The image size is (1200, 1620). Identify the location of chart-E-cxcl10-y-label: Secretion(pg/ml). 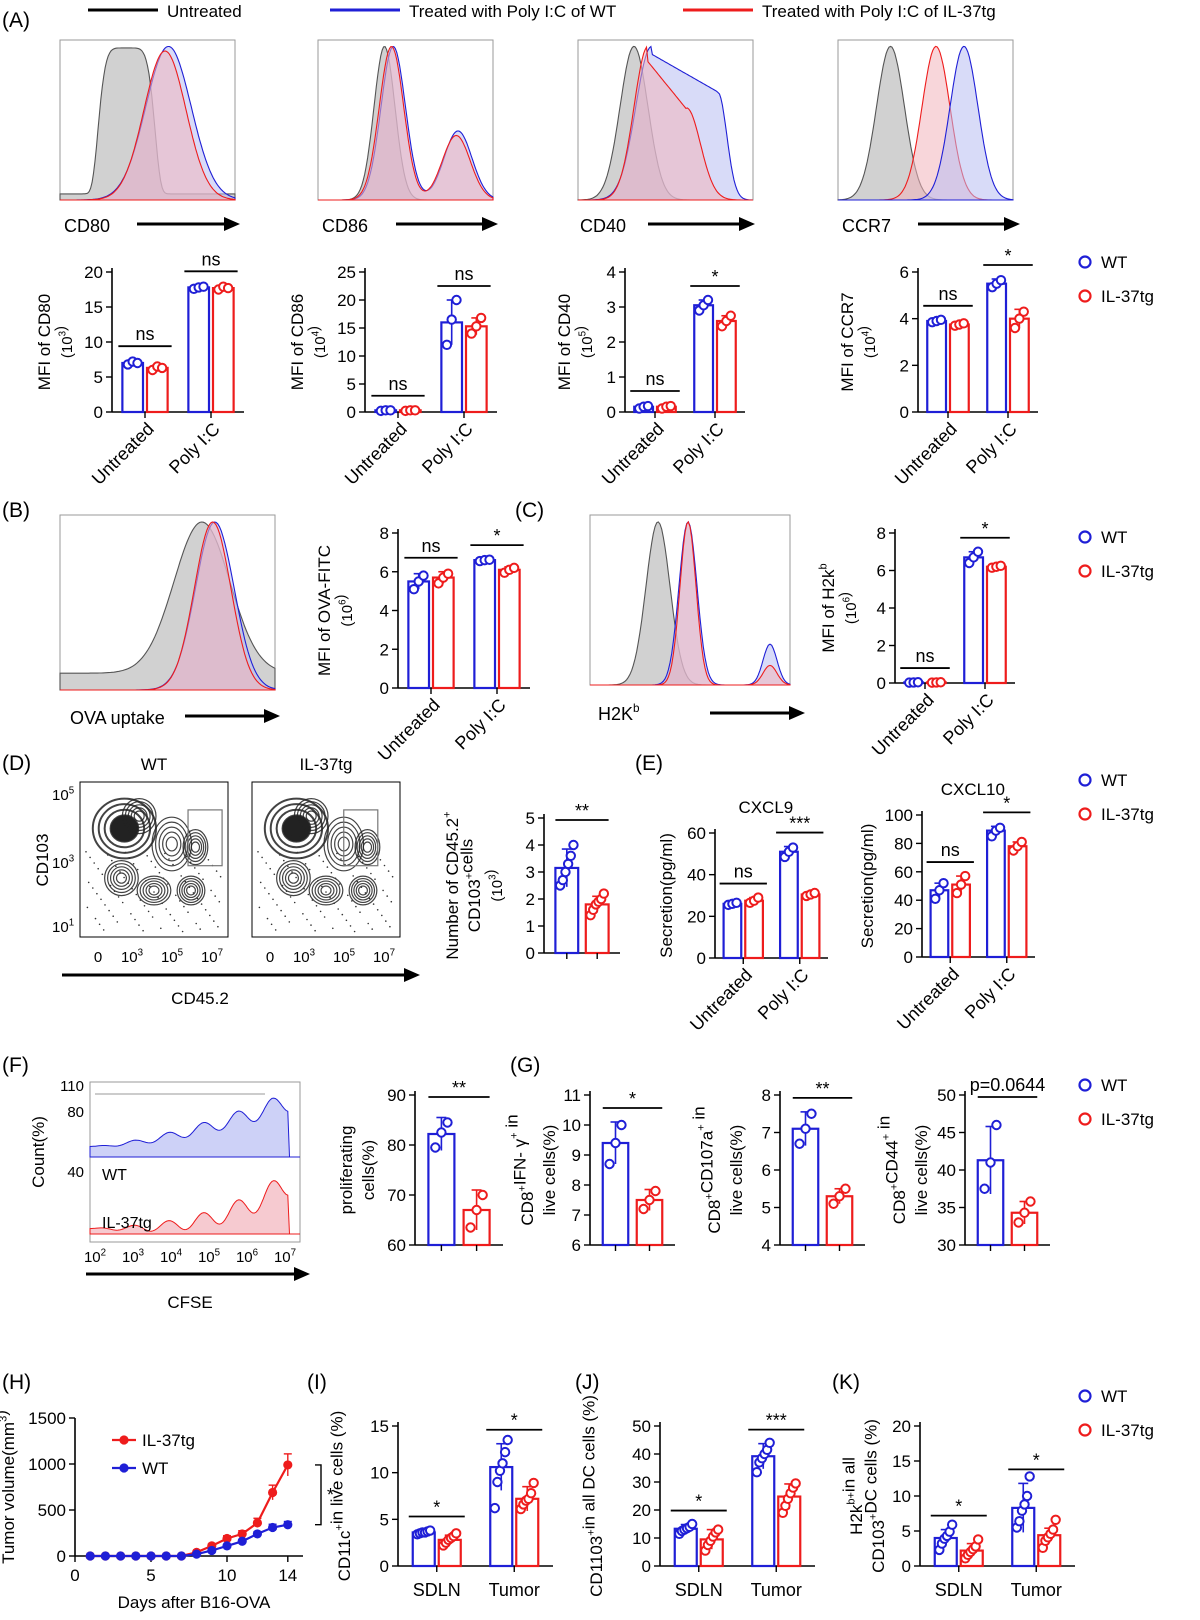
(867, 886).